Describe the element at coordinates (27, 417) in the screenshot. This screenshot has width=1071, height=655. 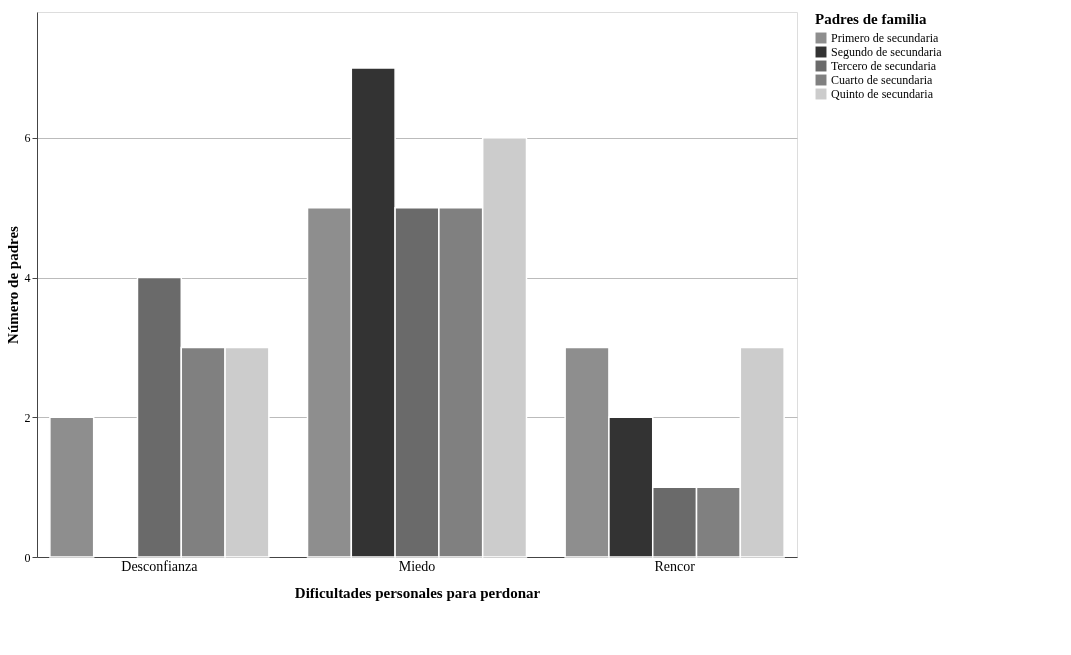
I see `y-tick-label: 2` at that location.